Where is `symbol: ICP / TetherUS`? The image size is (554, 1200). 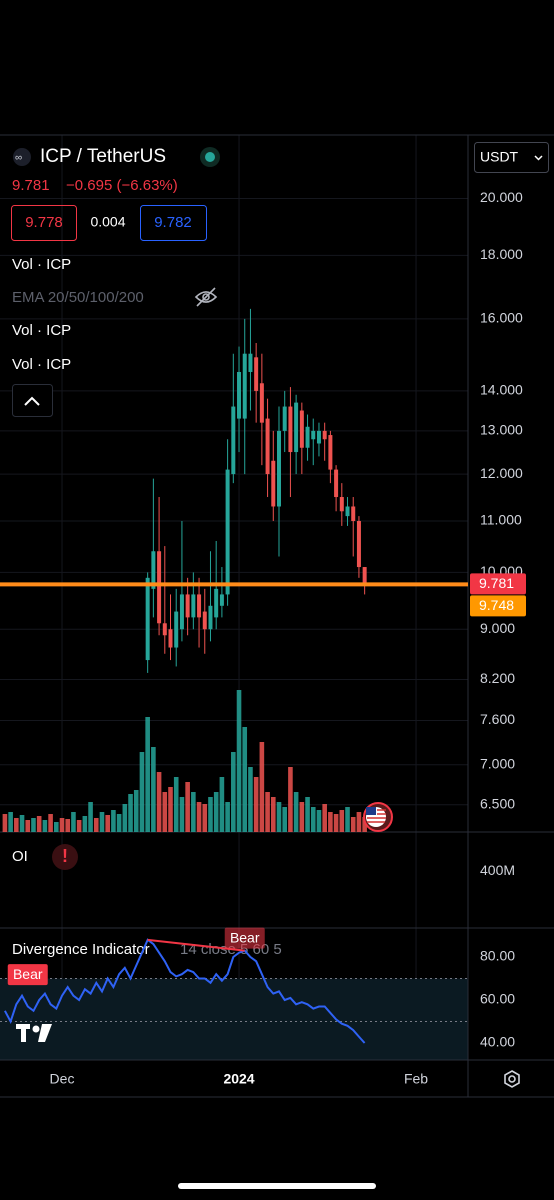
symbol: ICP / TetherUS is located at coordinates (103, 156).